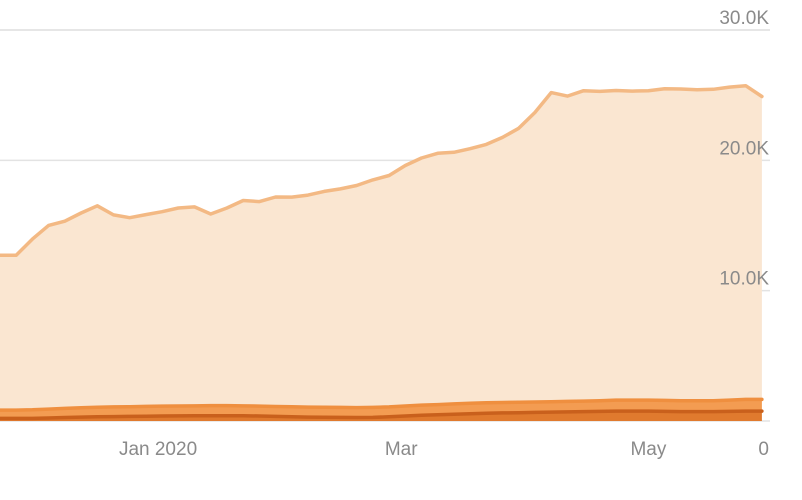 The height and width of the screenshot is (500, 802). What do you see at coordinates (744, 18) in the screenshot?
I see `y-tick-label-3: 30.0K` at bounding box center [744, 18].